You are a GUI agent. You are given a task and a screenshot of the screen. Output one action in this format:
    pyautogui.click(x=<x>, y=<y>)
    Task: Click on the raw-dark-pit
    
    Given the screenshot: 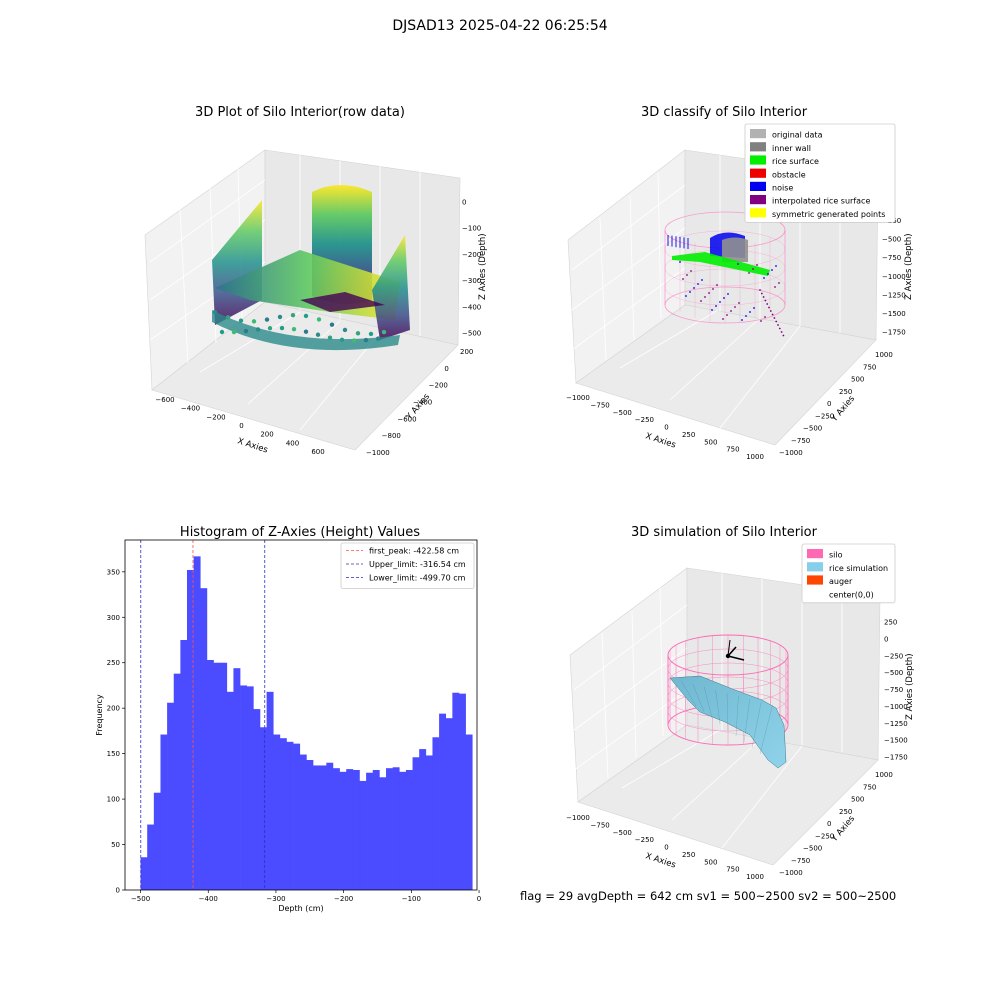 What is the action you would take?
    pyautogui.click(x=342, y=302)
    